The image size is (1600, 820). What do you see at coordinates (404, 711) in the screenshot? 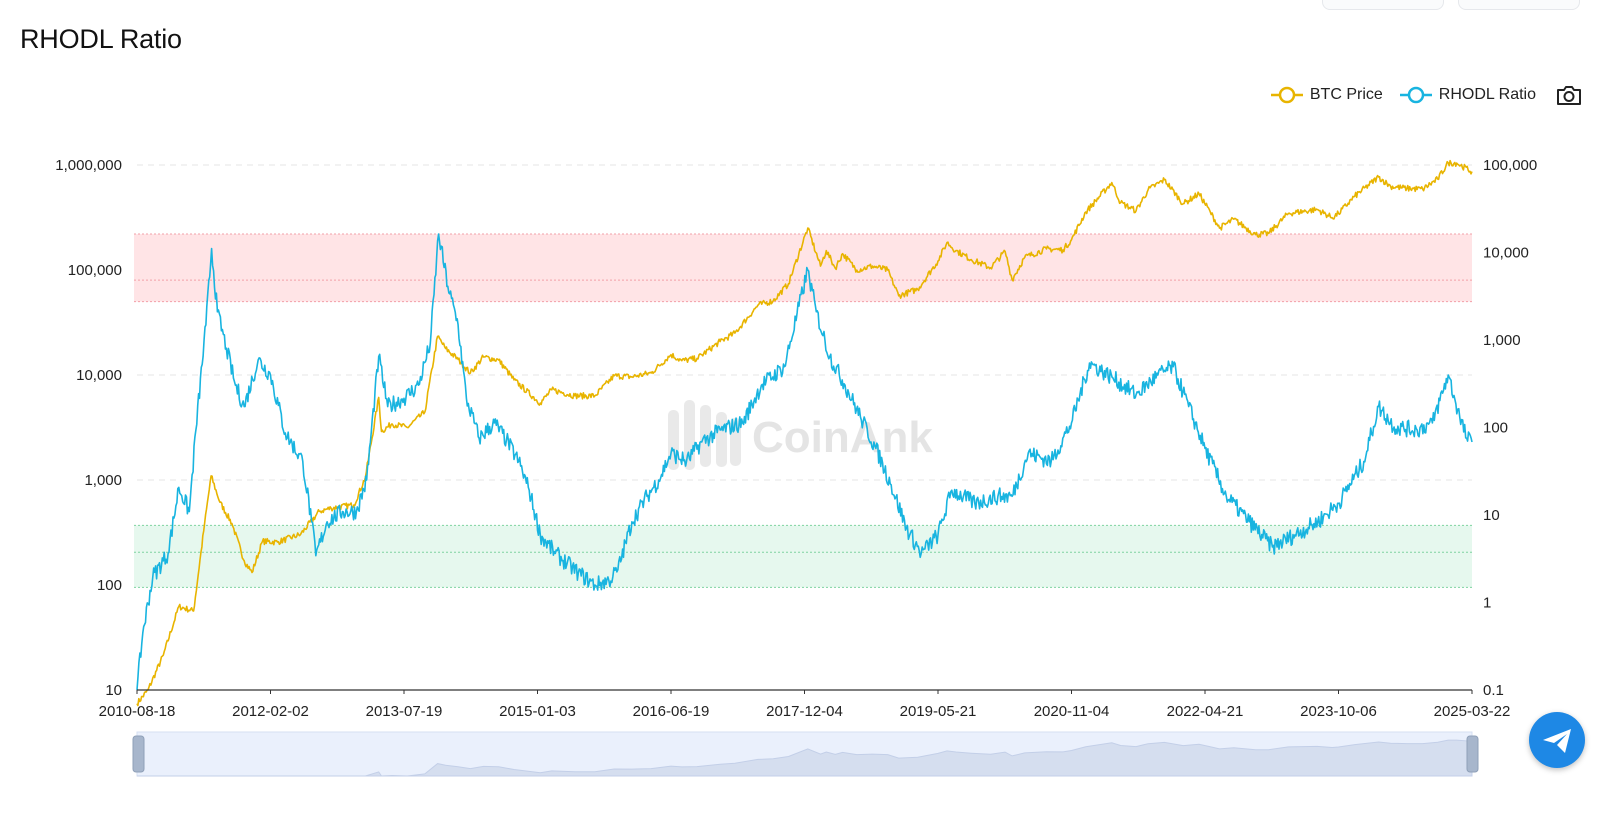
I see `x-tick-label: 2013-07-19` at bounding box center [404, 711].